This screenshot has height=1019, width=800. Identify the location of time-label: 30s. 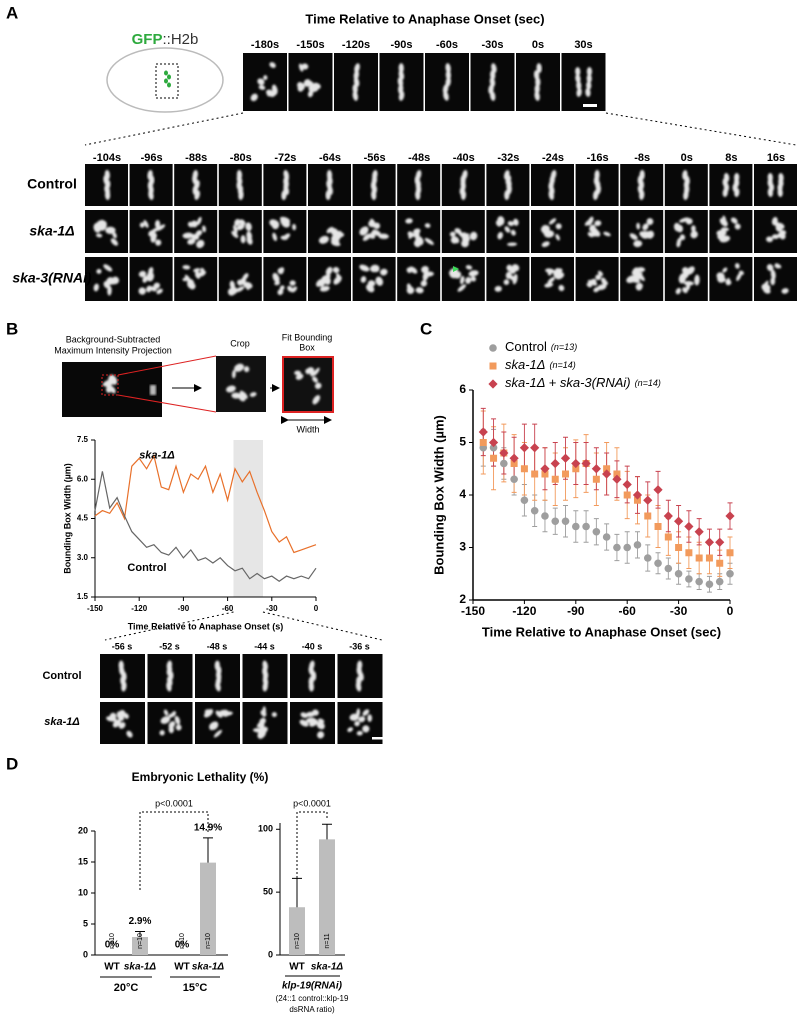
(583, 45).